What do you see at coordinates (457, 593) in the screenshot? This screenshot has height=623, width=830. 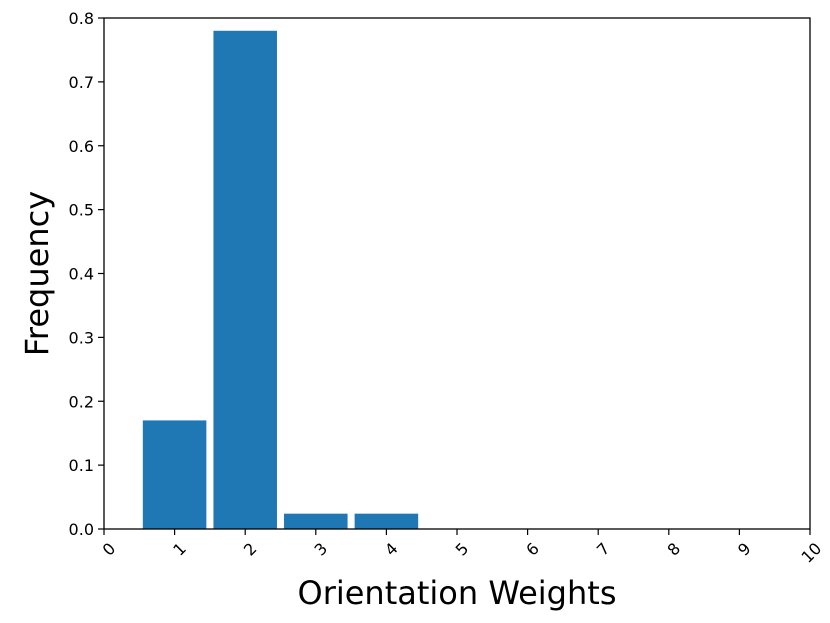 I see `x-axis-title: Orientation Weights` at bounding box center [457, 593].